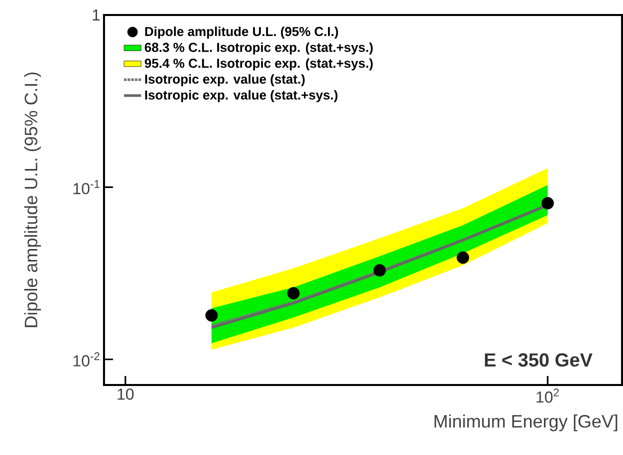  Describe the element at coordinates (32, 200) in the screenshot. I see `y-axis-title: Dipole amplitude U.L. (95% C.I.)` at that location.